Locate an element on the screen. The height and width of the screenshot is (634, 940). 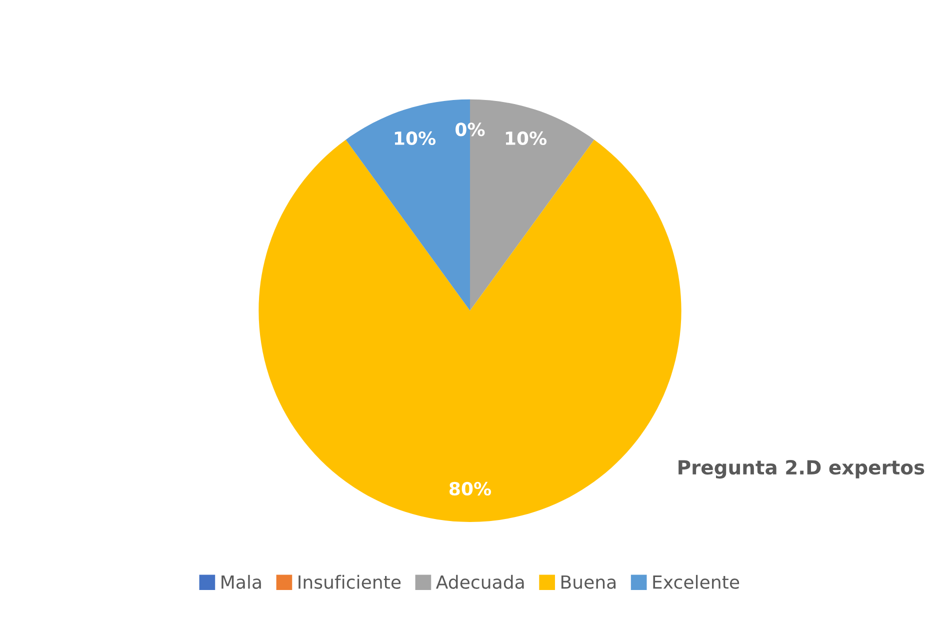
legend-label: Excelente is located at coordinates (696, 581).